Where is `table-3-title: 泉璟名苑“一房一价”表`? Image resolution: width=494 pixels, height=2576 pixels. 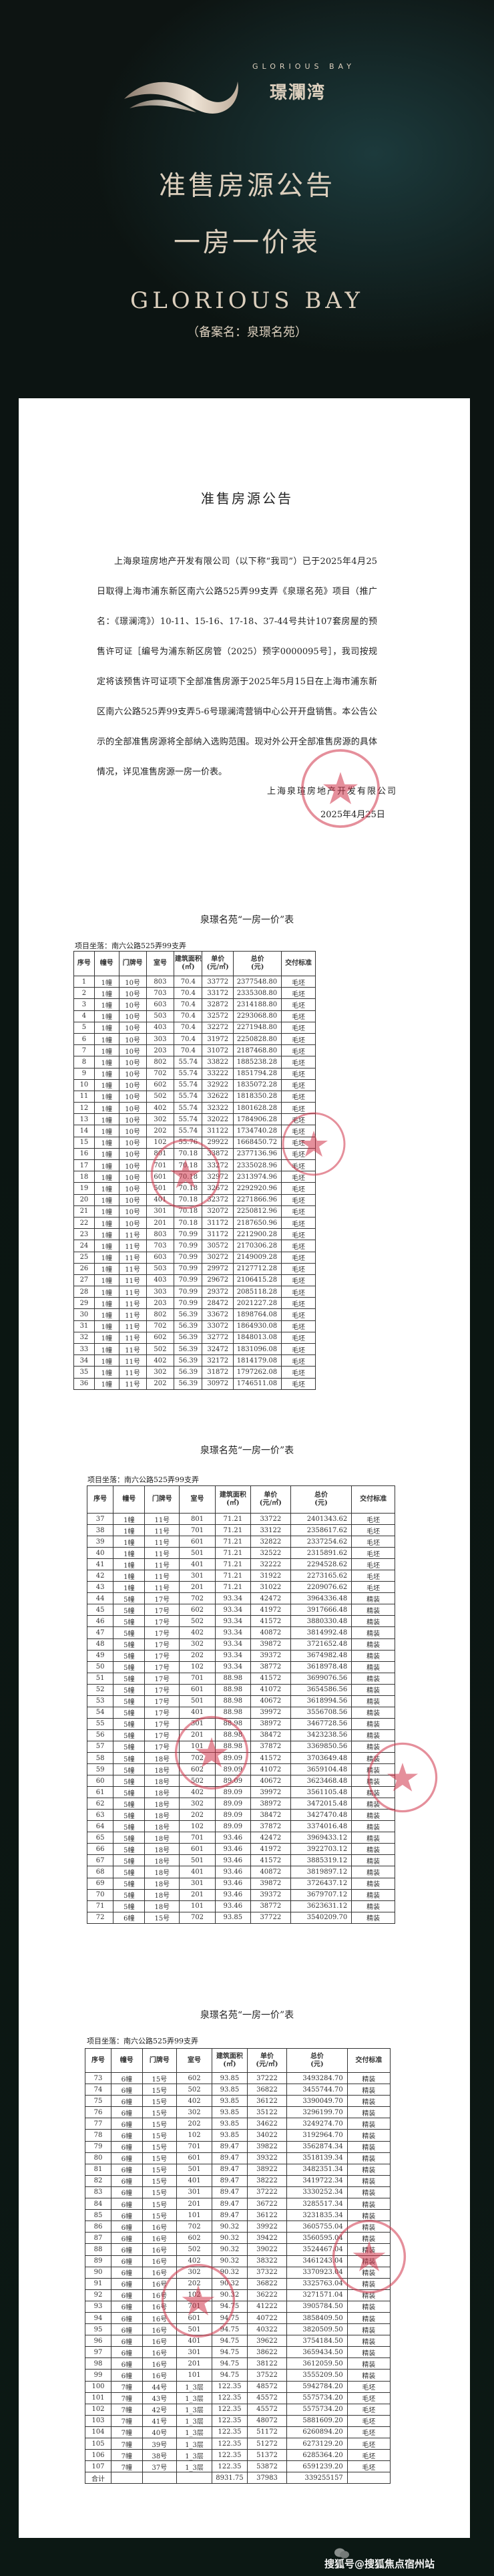
table-3-title: 泉璟名苑“一房一价”表 is located at coordinates (247, 2015).